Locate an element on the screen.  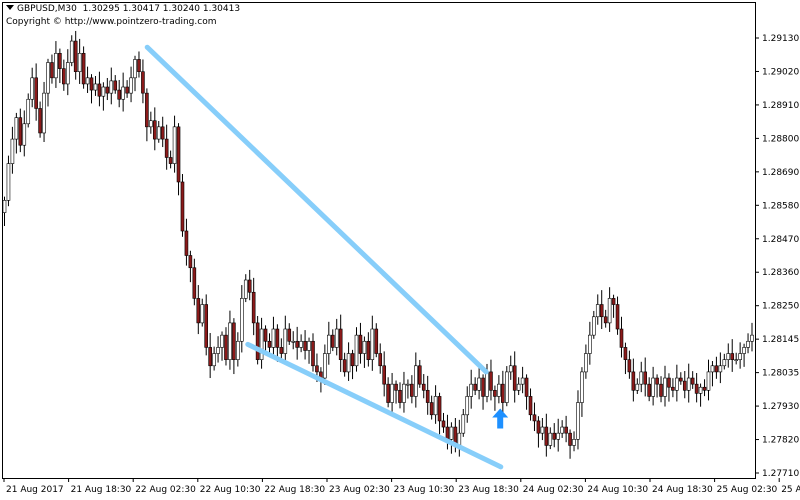
time-tick-label: 25 Aug 02:30 is located at coordinates (747, 490).